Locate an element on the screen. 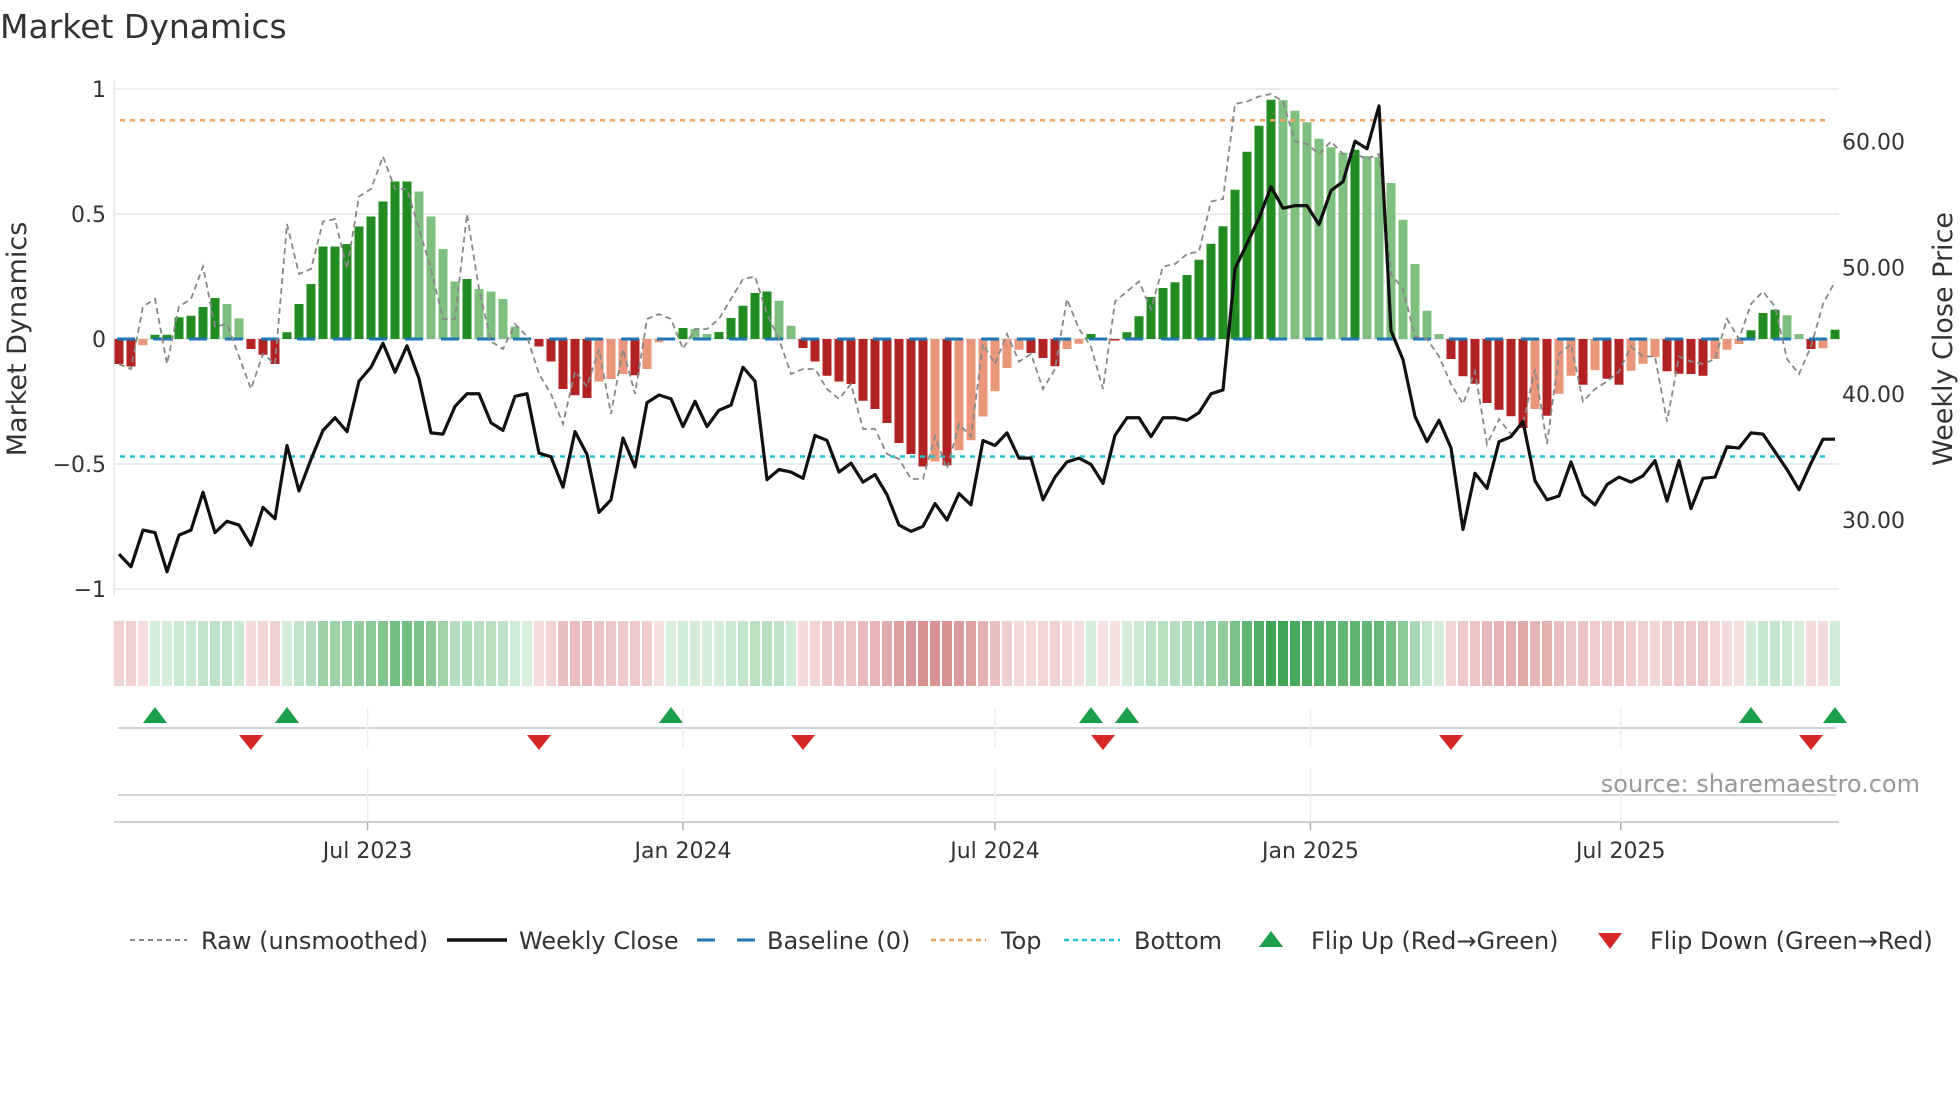 Image resolution: width=1960 pixels, height=1102 pixels. legend-label: Top is located at coordinates (1021, 941).